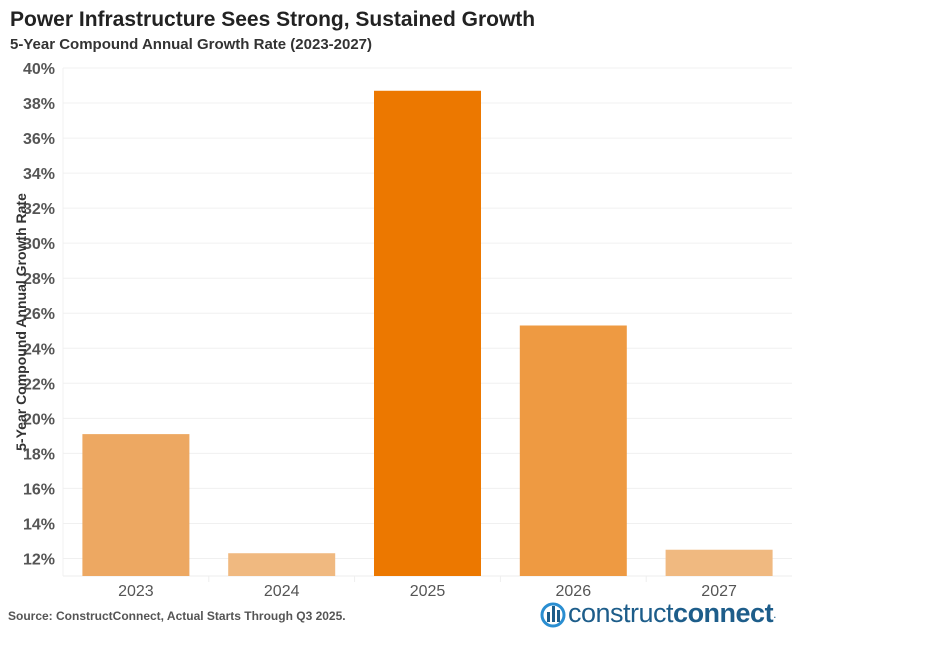  What do you see at coordinates (39, 139) in the screenshot?
I see `y-tick-label: 36%` at bounding box center [39, 139].